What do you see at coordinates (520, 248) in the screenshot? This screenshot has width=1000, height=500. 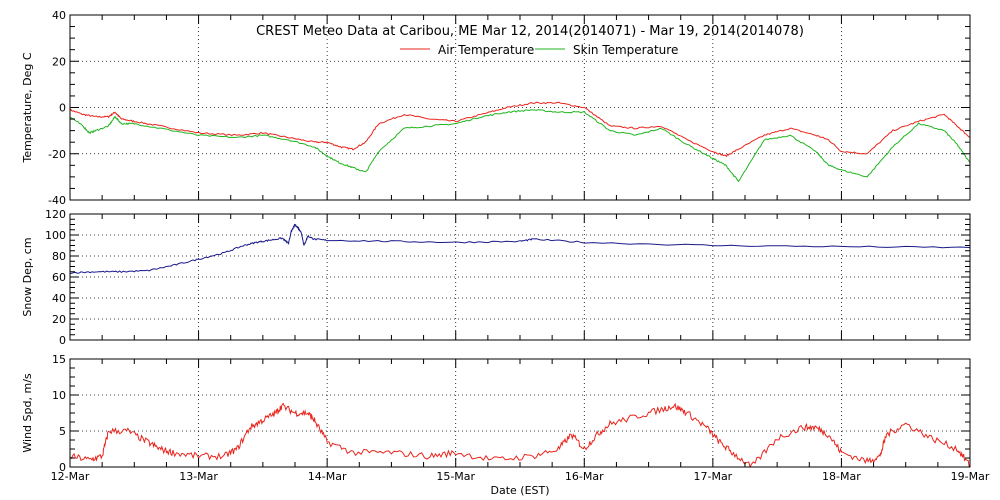 I see `series-line-snow-depth` at bounding box center [520, 248].